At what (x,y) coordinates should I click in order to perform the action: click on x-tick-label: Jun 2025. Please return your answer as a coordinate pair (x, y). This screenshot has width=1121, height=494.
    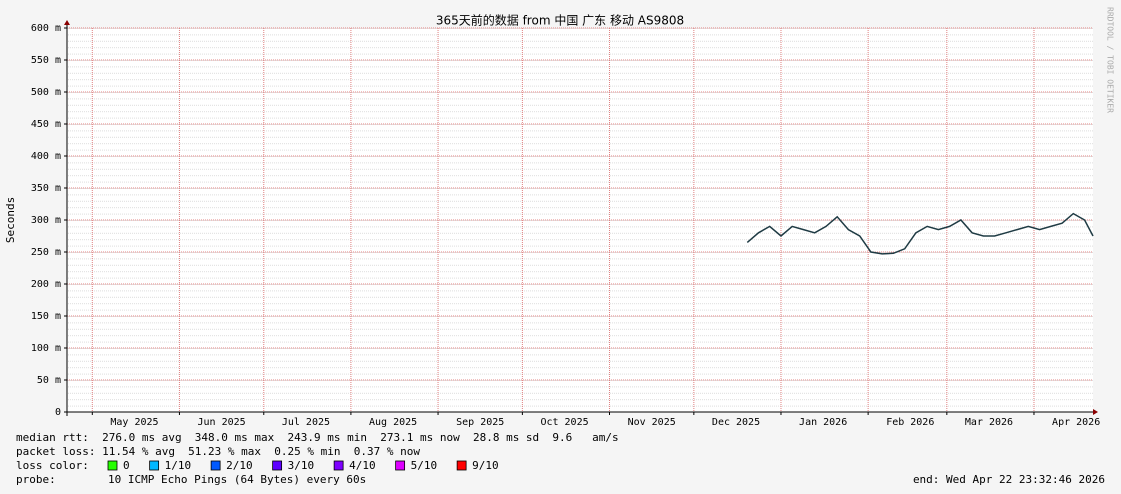
    Looking at the image, I should click on (222, 422).